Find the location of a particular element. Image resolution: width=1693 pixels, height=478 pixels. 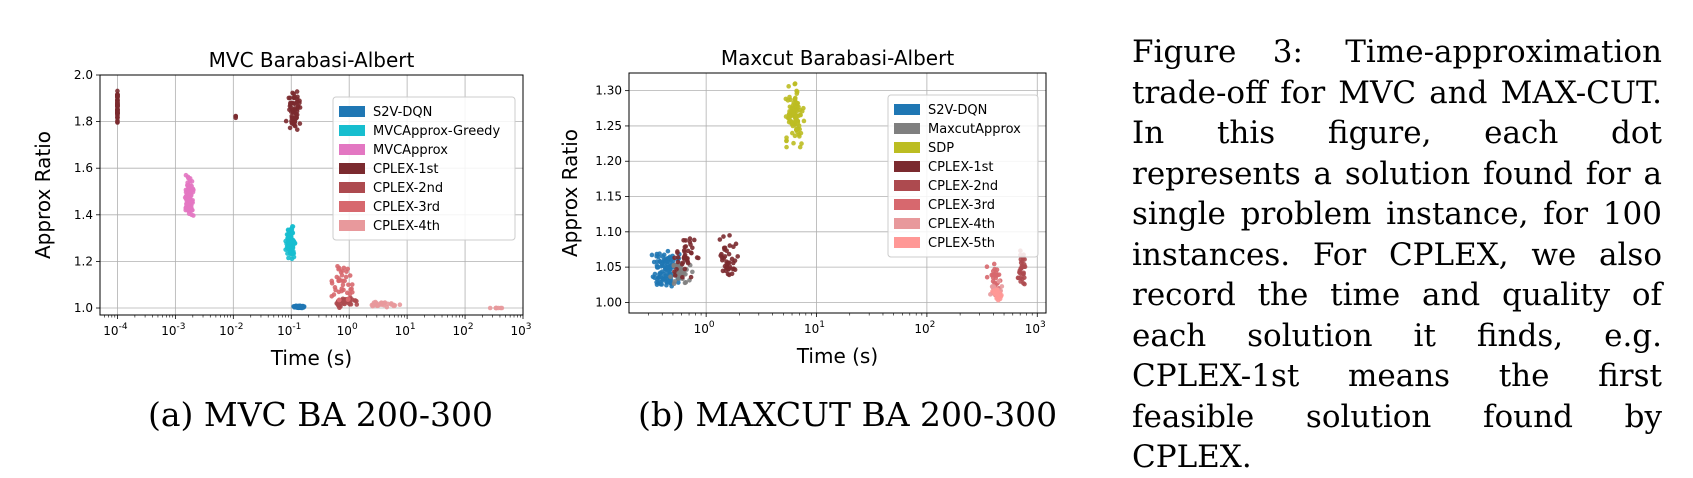

x-tick-label: 10⁰ is located at coordinates (347, 330).